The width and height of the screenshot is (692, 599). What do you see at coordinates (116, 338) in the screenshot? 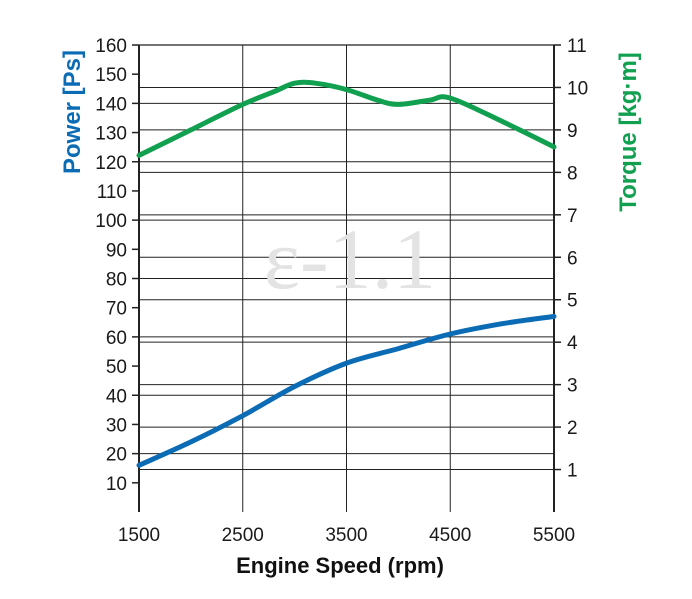
I see `left-tick-label-60: 60` at bounding box center [116, 338].